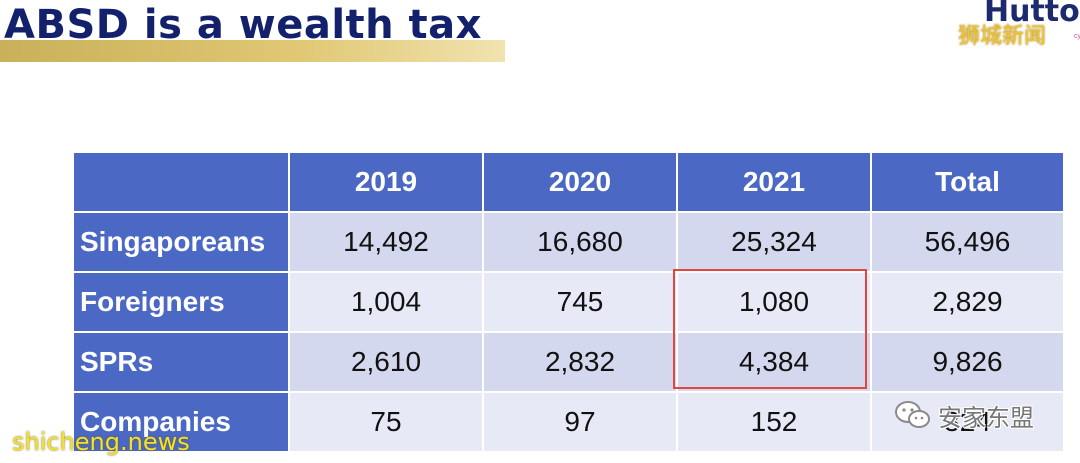  Describe the element at coordinates (774, 422) in the screenshot. I see `table-cell: 152` at that location.